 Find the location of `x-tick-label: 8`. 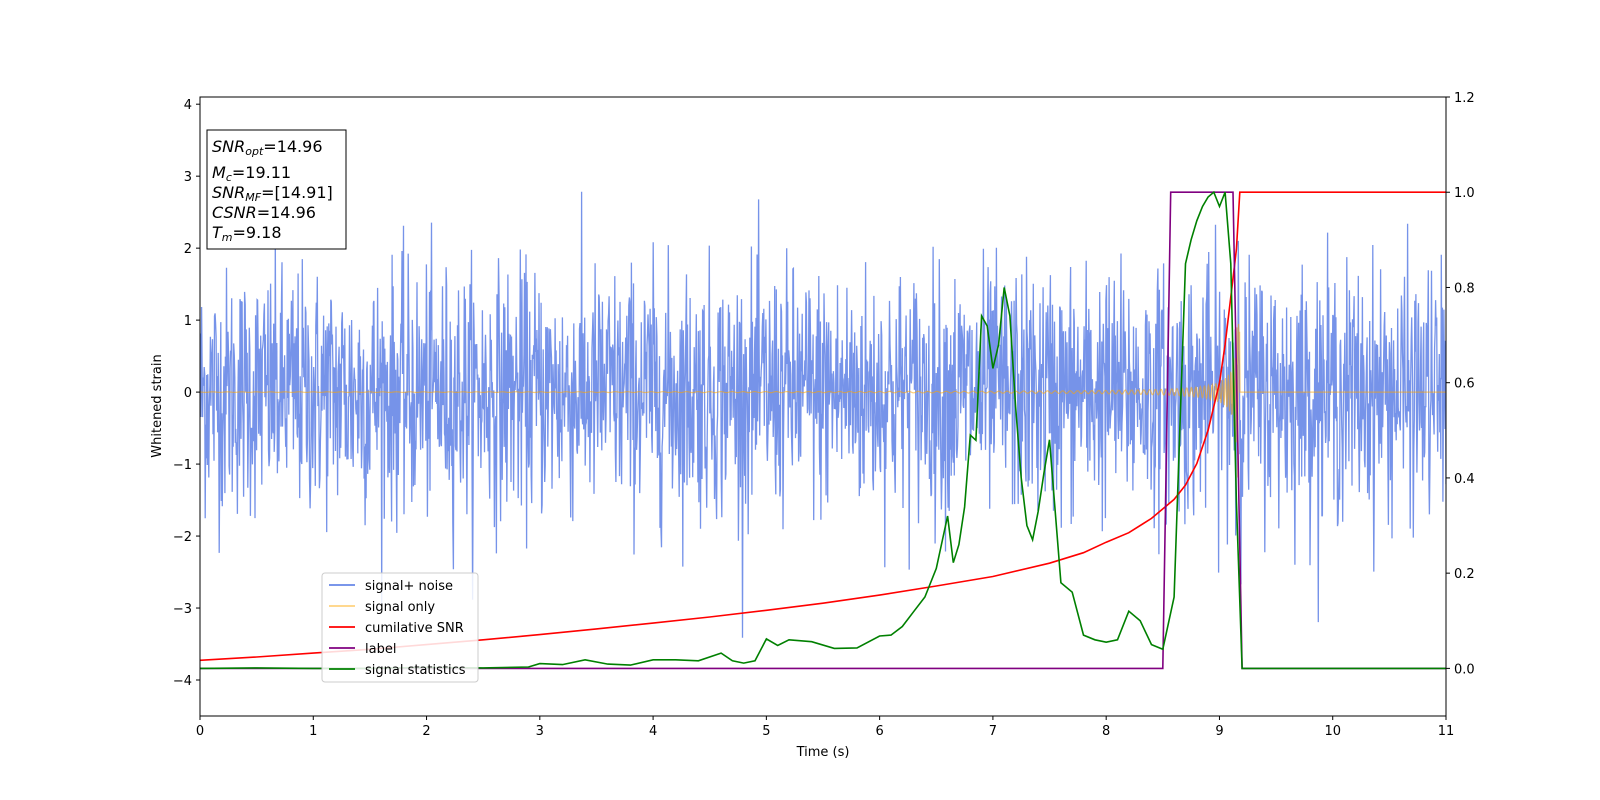

x-tick-label: 8 is located at coordinates (1106, 731).